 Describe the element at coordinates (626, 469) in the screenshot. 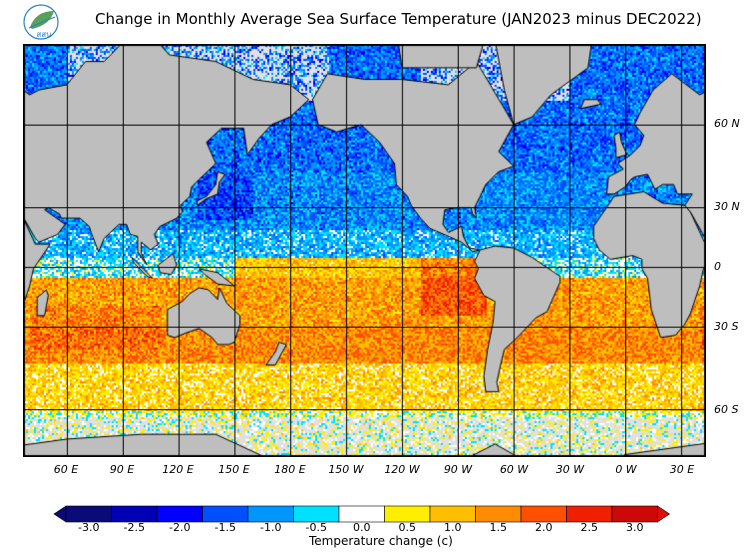

I see `lon-label: 0 W` at that location.